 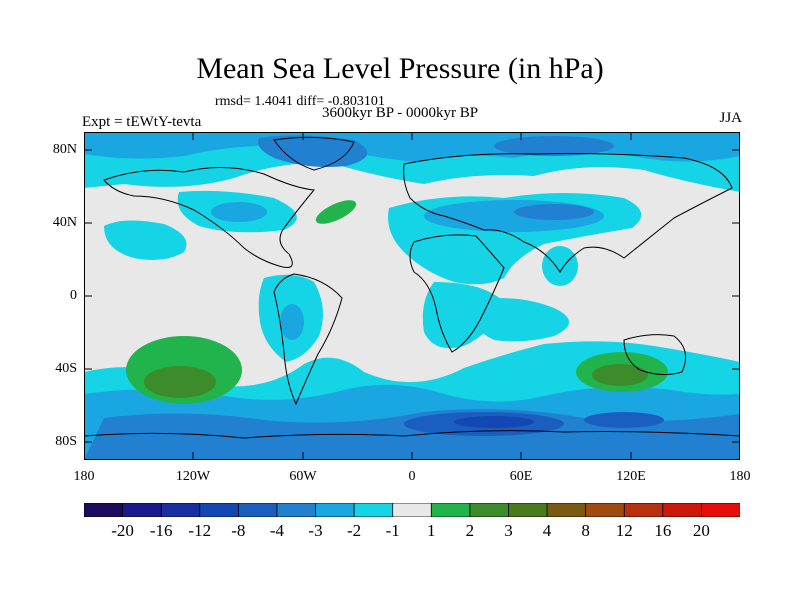 I want to click on asia-blue-core, so click(x=554, y=212).